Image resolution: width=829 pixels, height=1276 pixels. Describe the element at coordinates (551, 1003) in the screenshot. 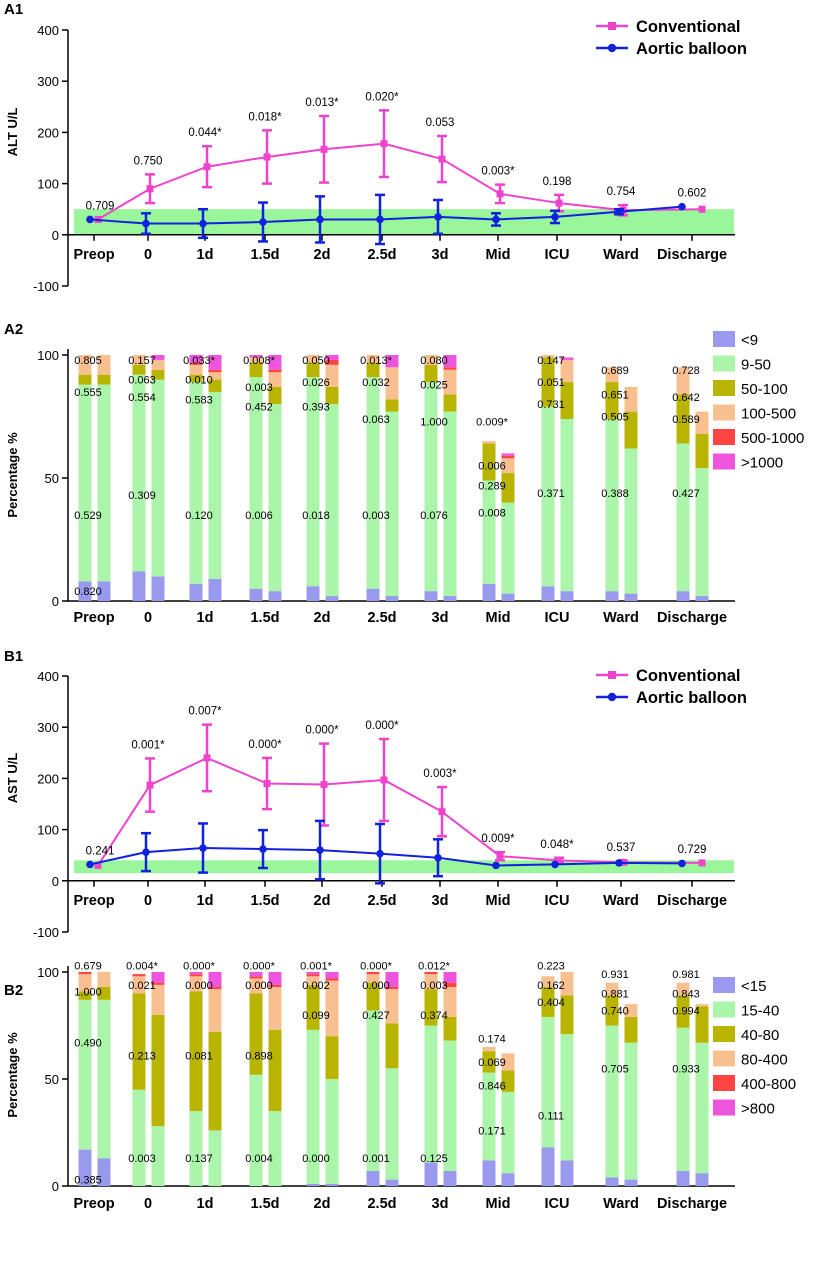

I see `bar-value-label: 0.404` at that location.